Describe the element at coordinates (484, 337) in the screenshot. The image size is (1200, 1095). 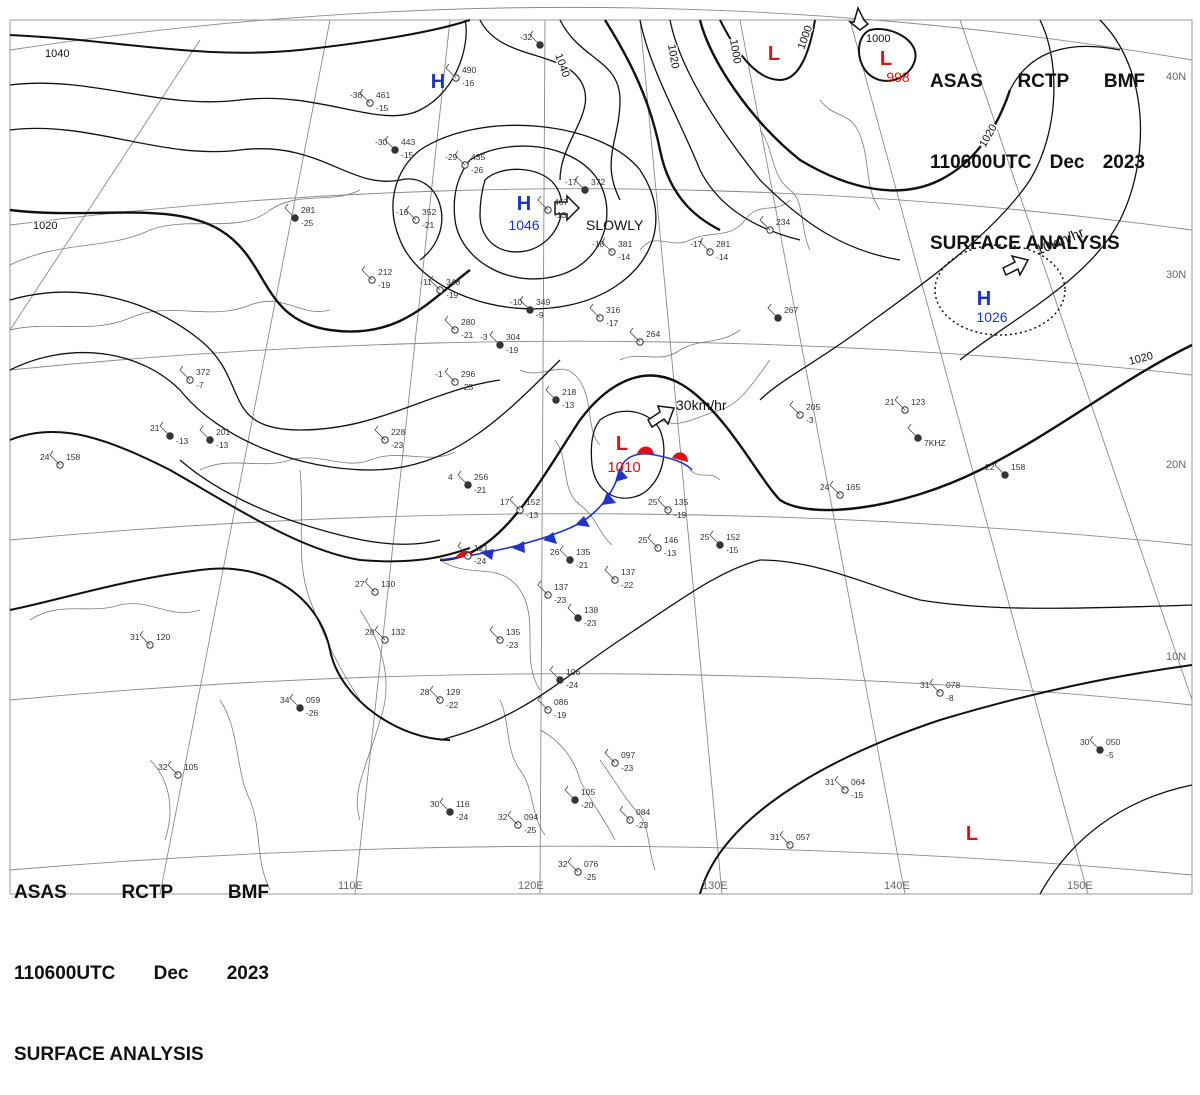
I see `station-temperature: -3` at that location.